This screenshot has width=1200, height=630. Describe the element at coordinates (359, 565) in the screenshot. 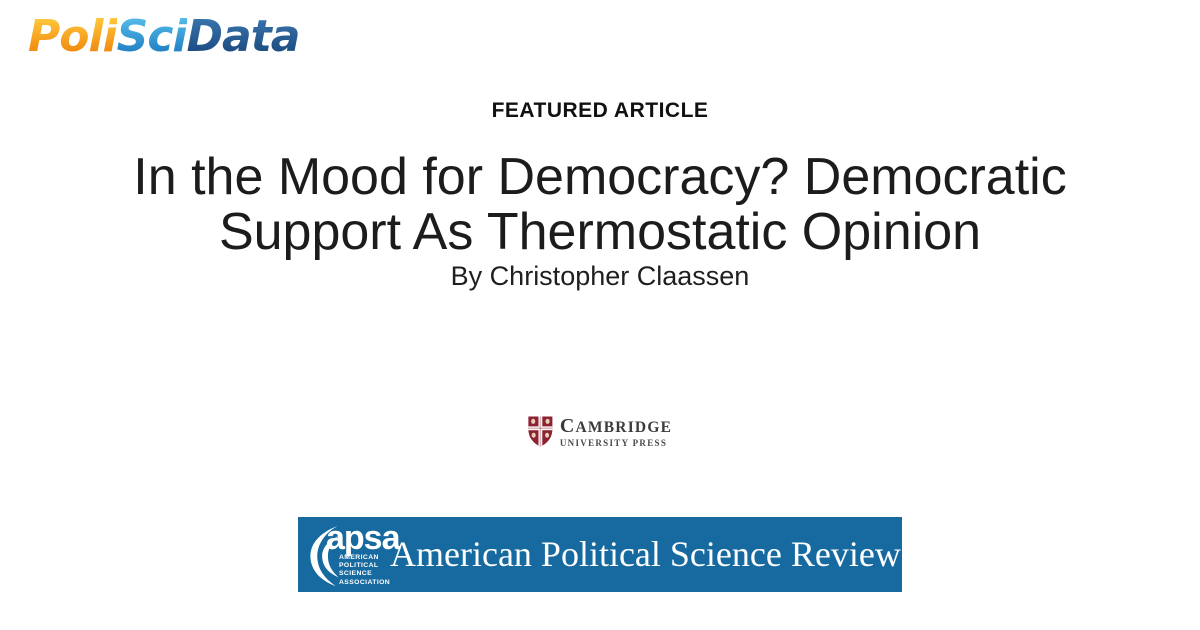

I see `apsa-sub-line: POLITICAL` at that location.